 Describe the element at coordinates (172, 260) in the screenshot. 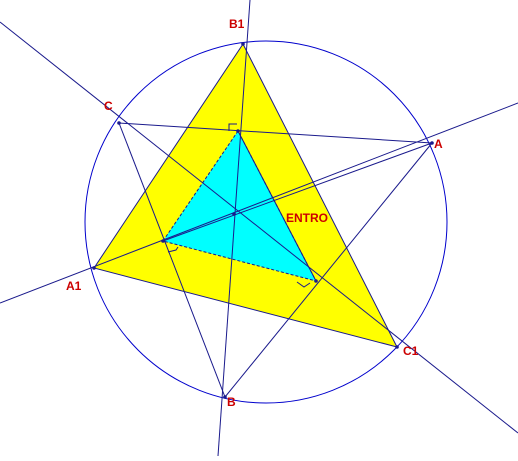

I see `side-b-c` at that location.